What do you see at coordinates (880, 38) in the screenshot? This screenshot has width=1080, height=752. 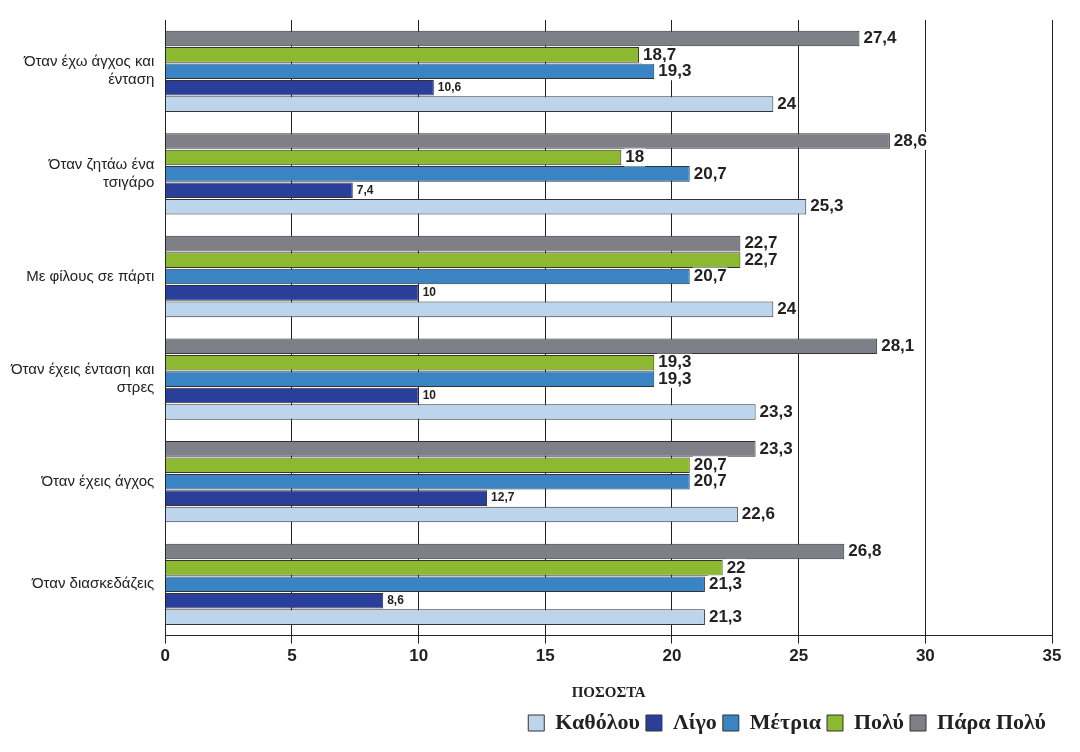 I see `data-label: 27,4` at bounding box center [880, 38].